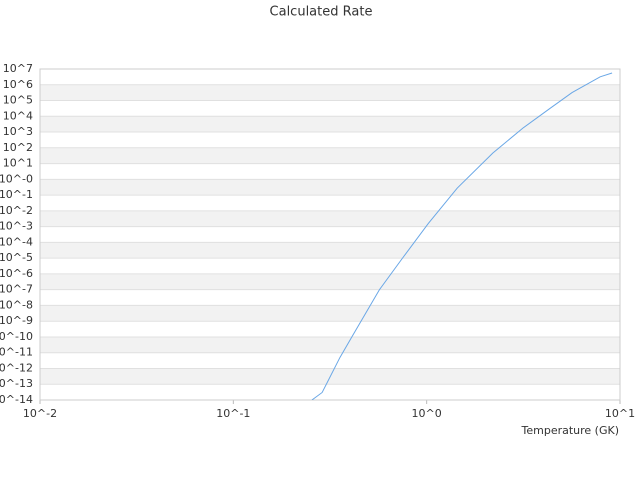 The height and width of the screenshot is (480, 640). Describe the element at coordinates (233, 413) in the screenshot. I see `x-tick-label: 10^-1` at that location.